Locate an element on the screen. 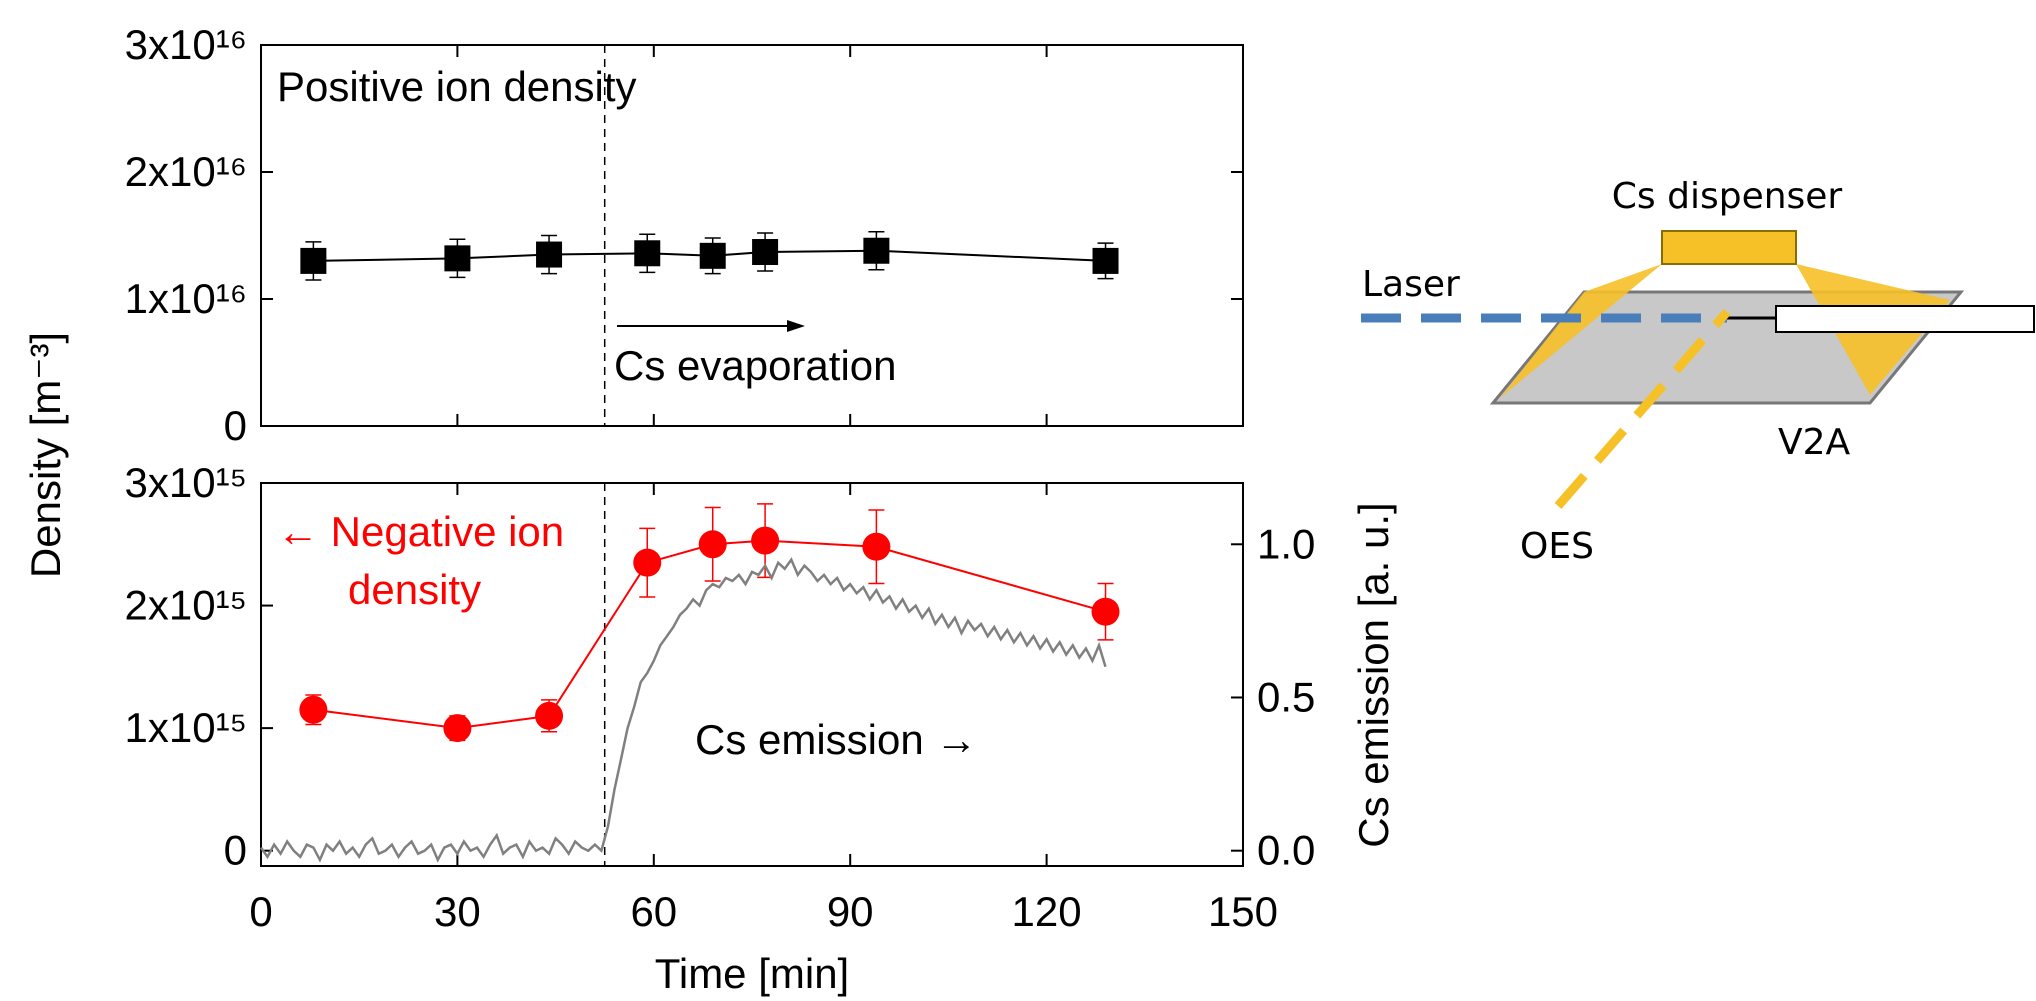 Image resolution: width=2036 pixels, height=1001 pixels. x-tick-label: 0 is located at coordinates (260, 911).